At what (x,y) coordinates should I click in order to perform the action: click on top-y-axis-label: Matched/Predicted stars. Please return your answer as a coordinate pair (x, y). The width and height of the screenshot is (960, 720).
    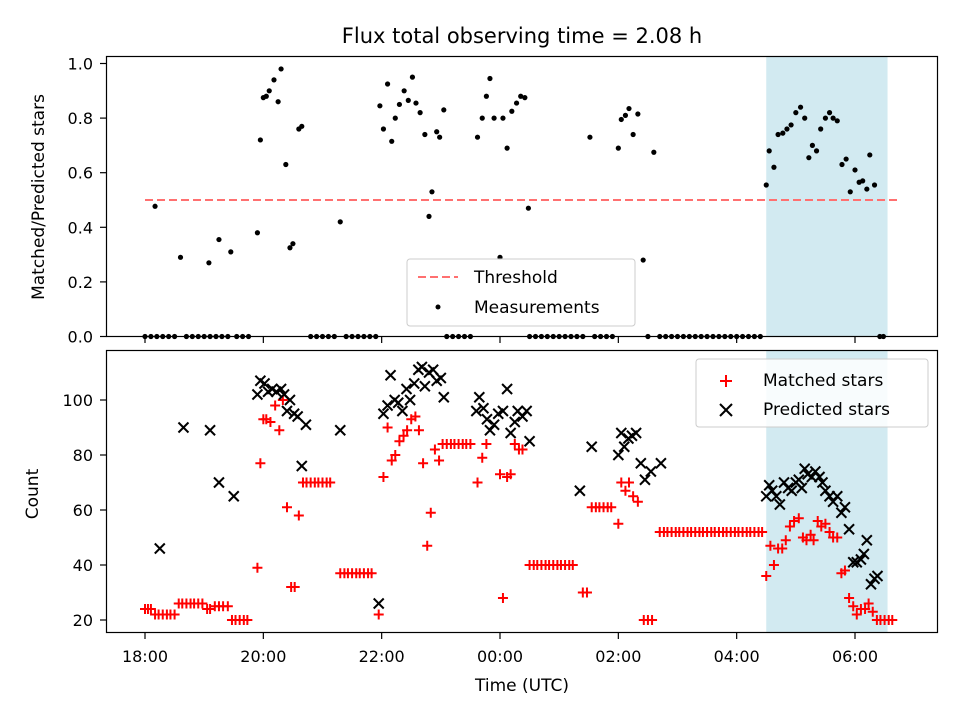
    Looking at the image, I should click on (39, 197).